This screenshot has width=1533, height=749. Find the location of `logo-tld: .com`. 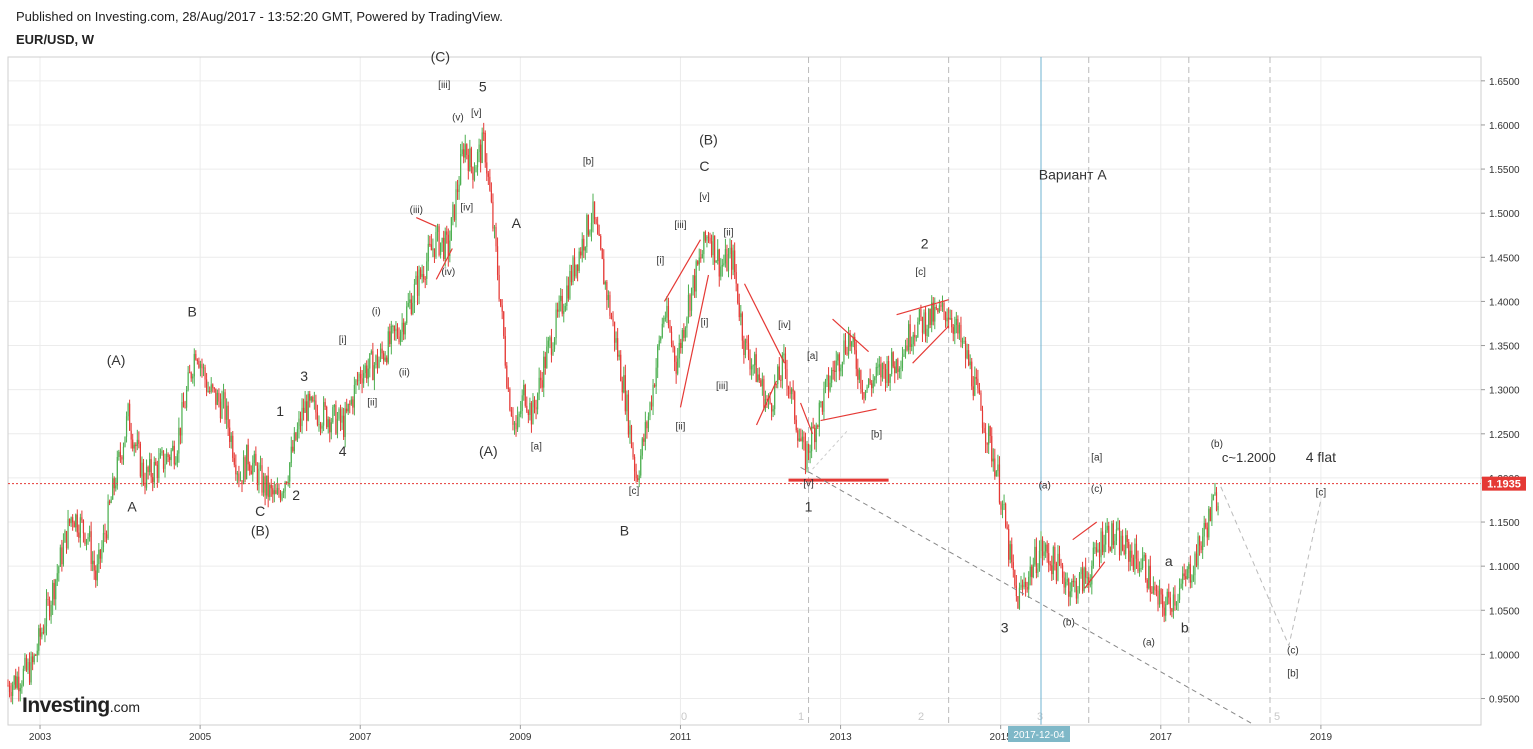

logo-tld: .com is located at coordinates (125, 707).